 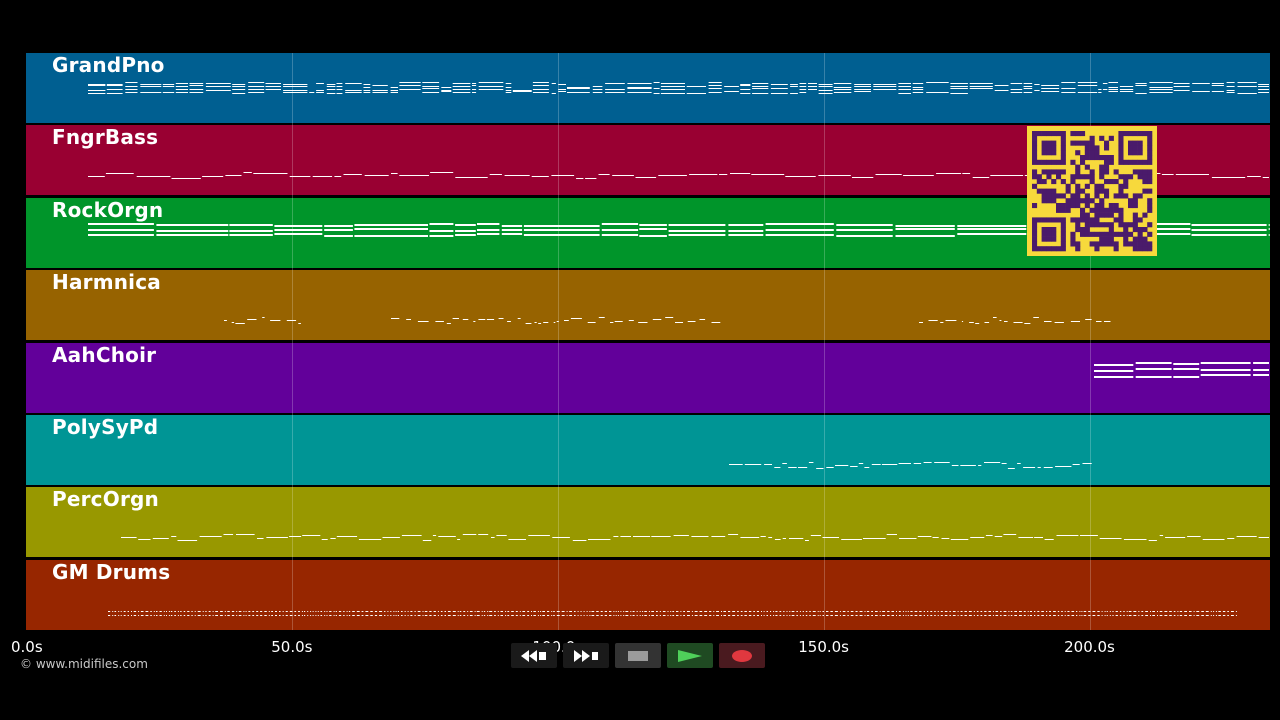 What do you see at coordinates (667, 320) in the screenshot?
I see `note-lane` at bounding box center [667, 320].